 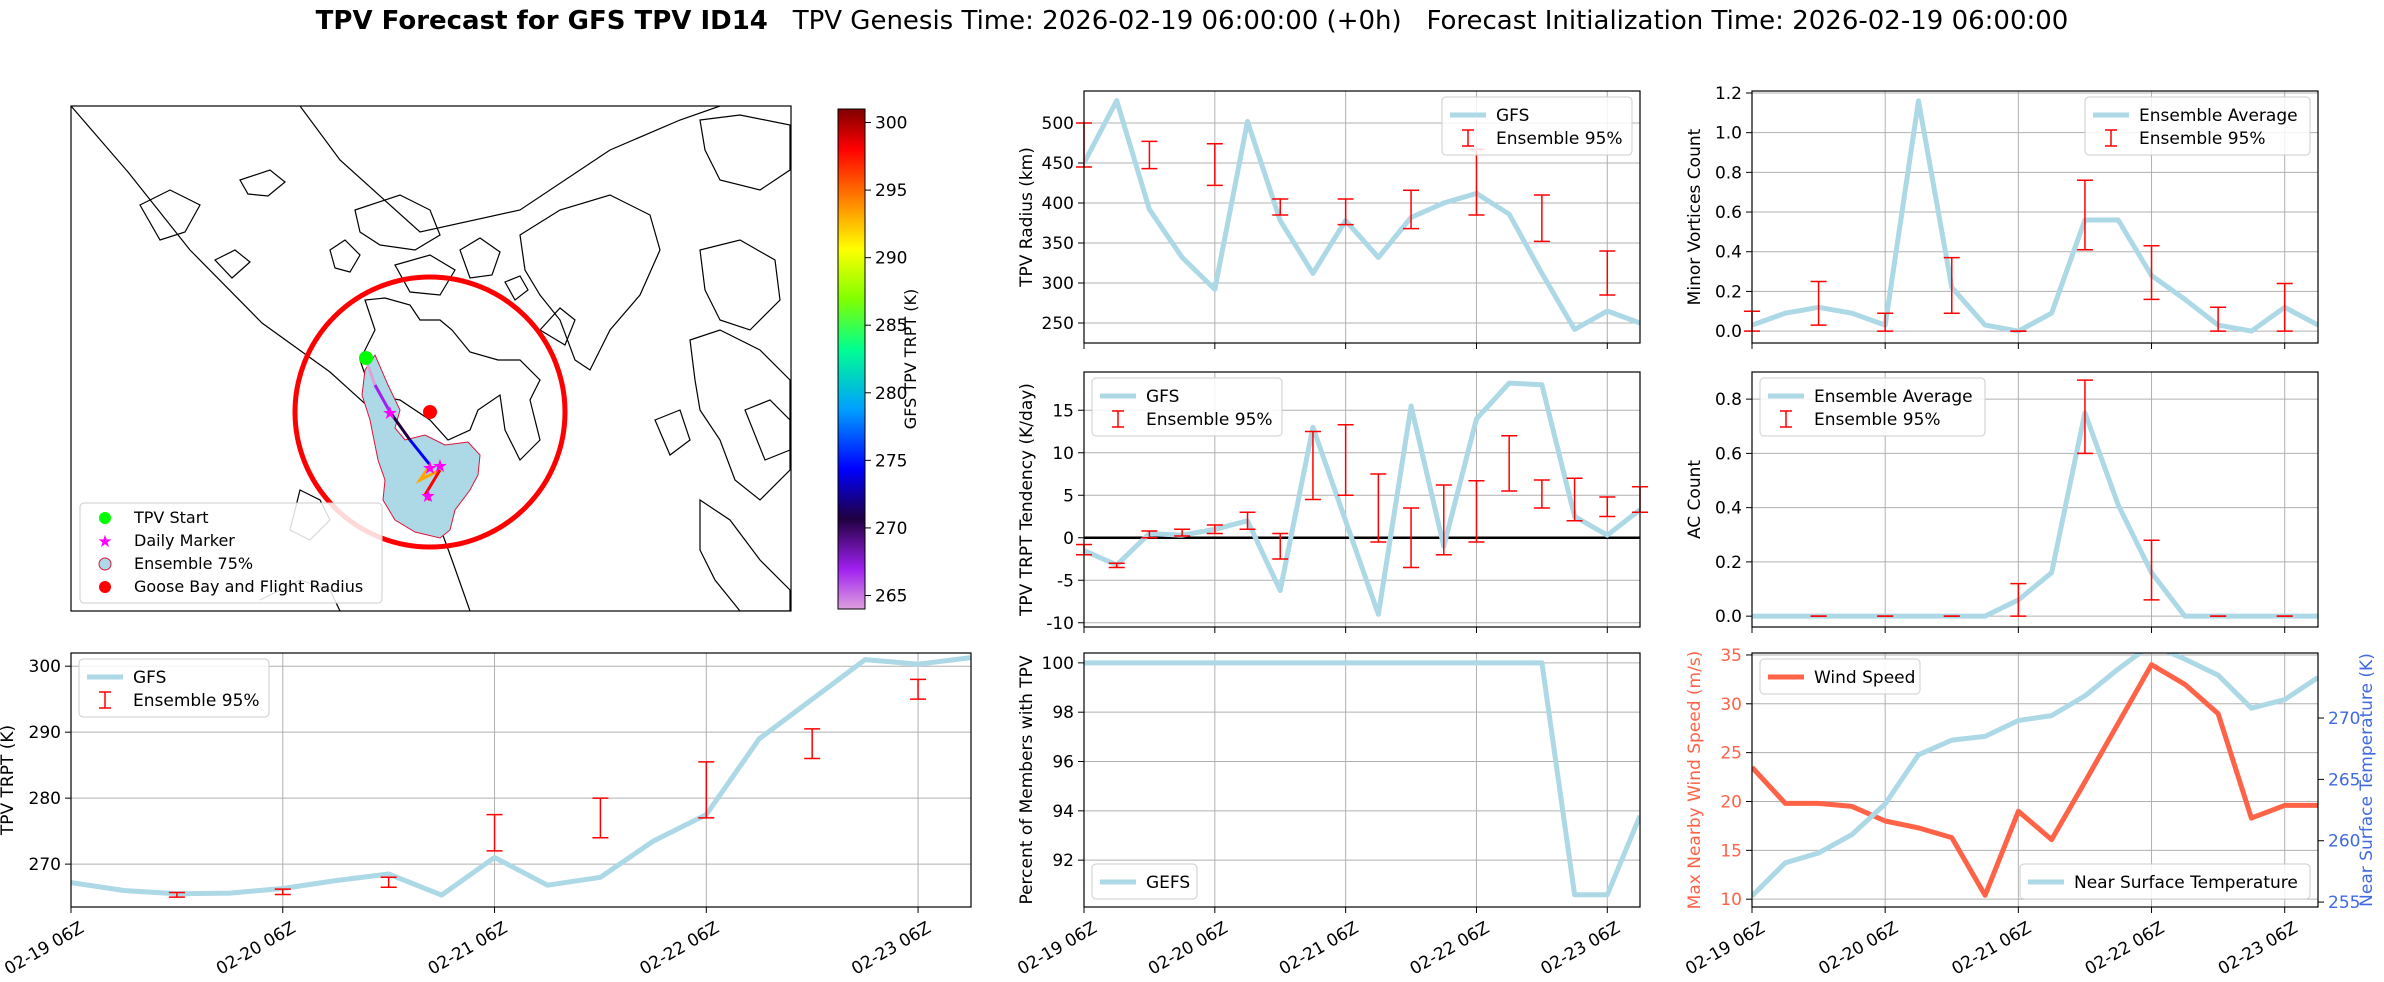 What do you see at coordinates (1695, 499) in the screenshot?
I see `y-axis-label: AC Count` at bounding box center [1695, 499].